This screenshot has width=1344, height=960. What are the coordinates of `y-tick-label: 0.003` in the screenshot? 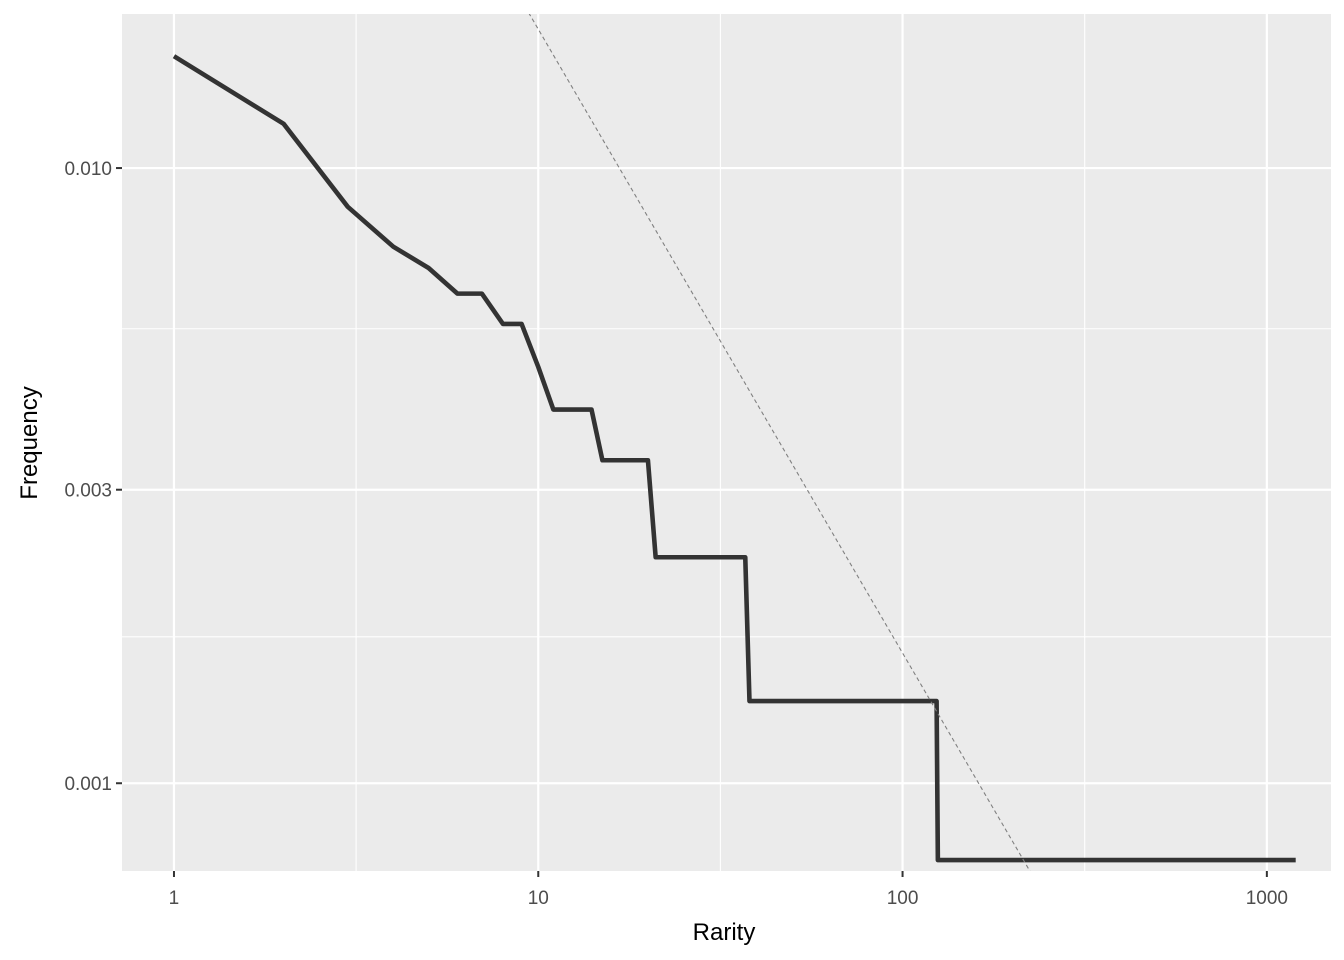 It's located at (88, 491).